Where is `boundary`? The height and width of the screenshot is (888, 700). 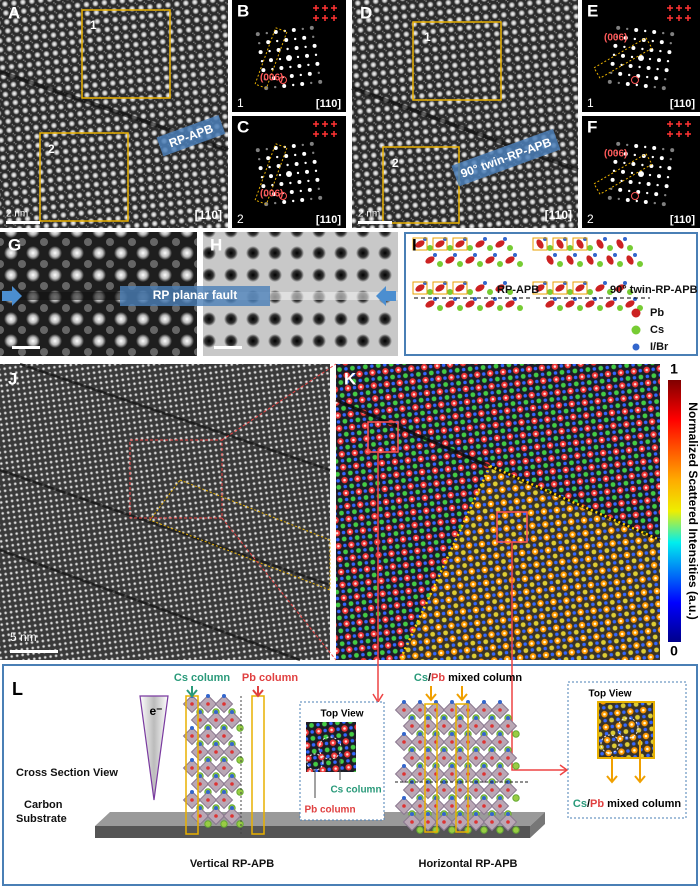 boundary is located at coordinates (165, 527).